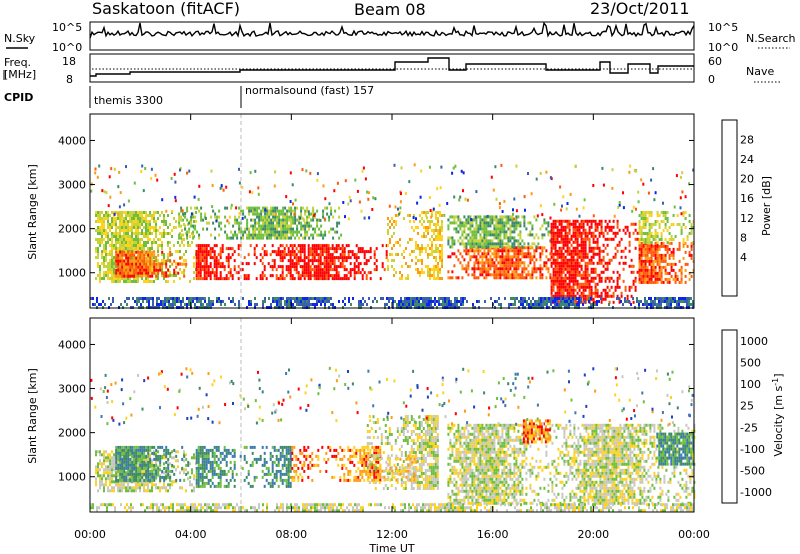 This screenshot has height=554, width=800. What do you see at coordinates (760, 71) in the screenshot?
I see `nave-label: Nave` at bounding box center [760, 71].